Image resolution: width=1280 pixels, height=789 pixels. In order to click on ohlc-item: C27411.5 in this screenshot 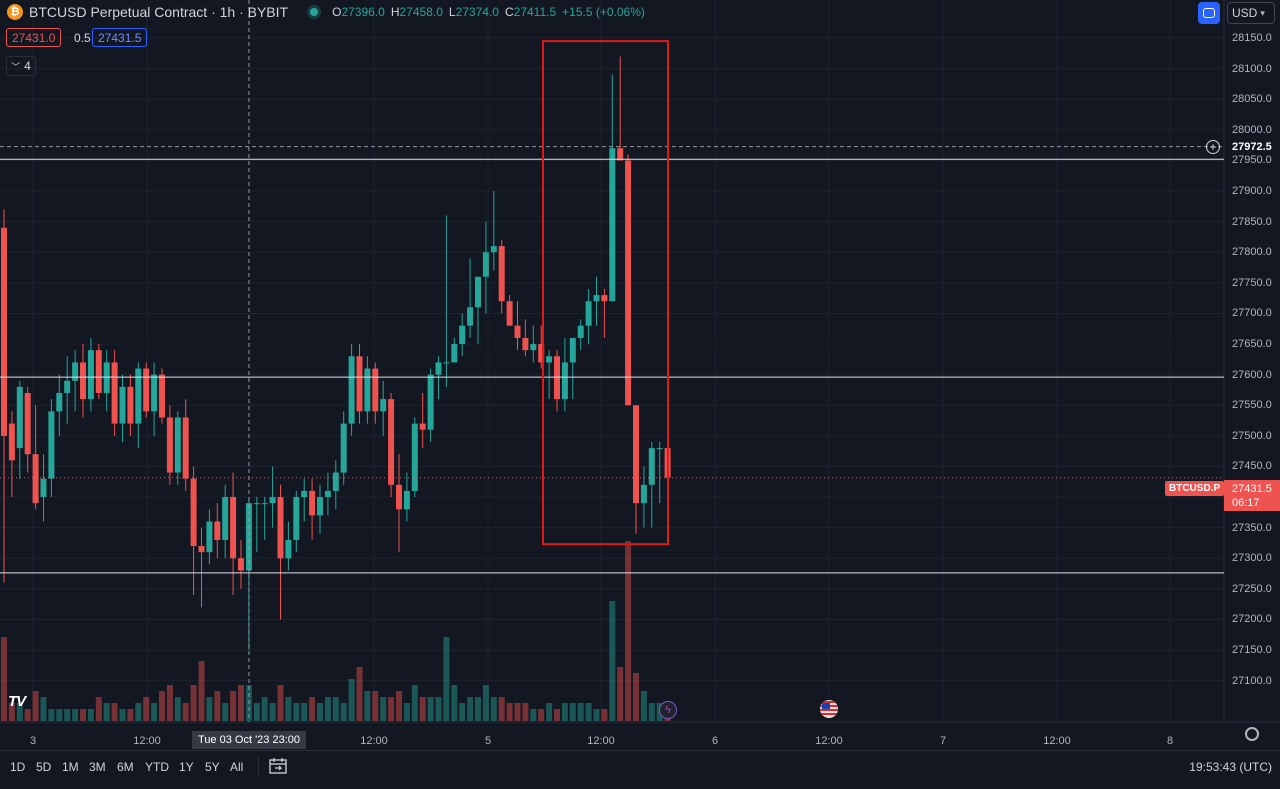, I will do `click(530, 12)`.